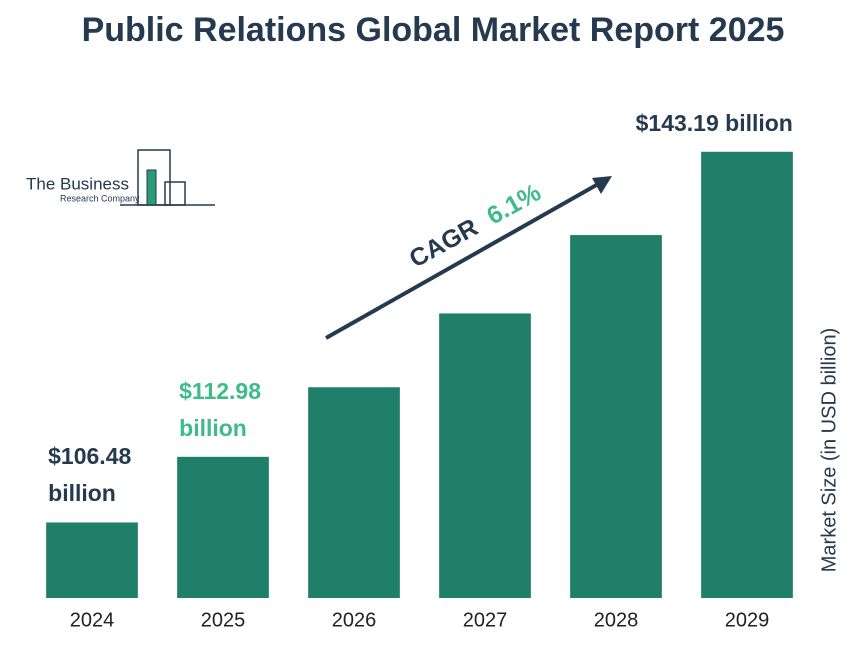 Image resolution: width=866 pixels, height=656 pixels. Describe the element at coordinates (444, 243) in the screenshot. I see `cagr-text: CAGR` at that location.